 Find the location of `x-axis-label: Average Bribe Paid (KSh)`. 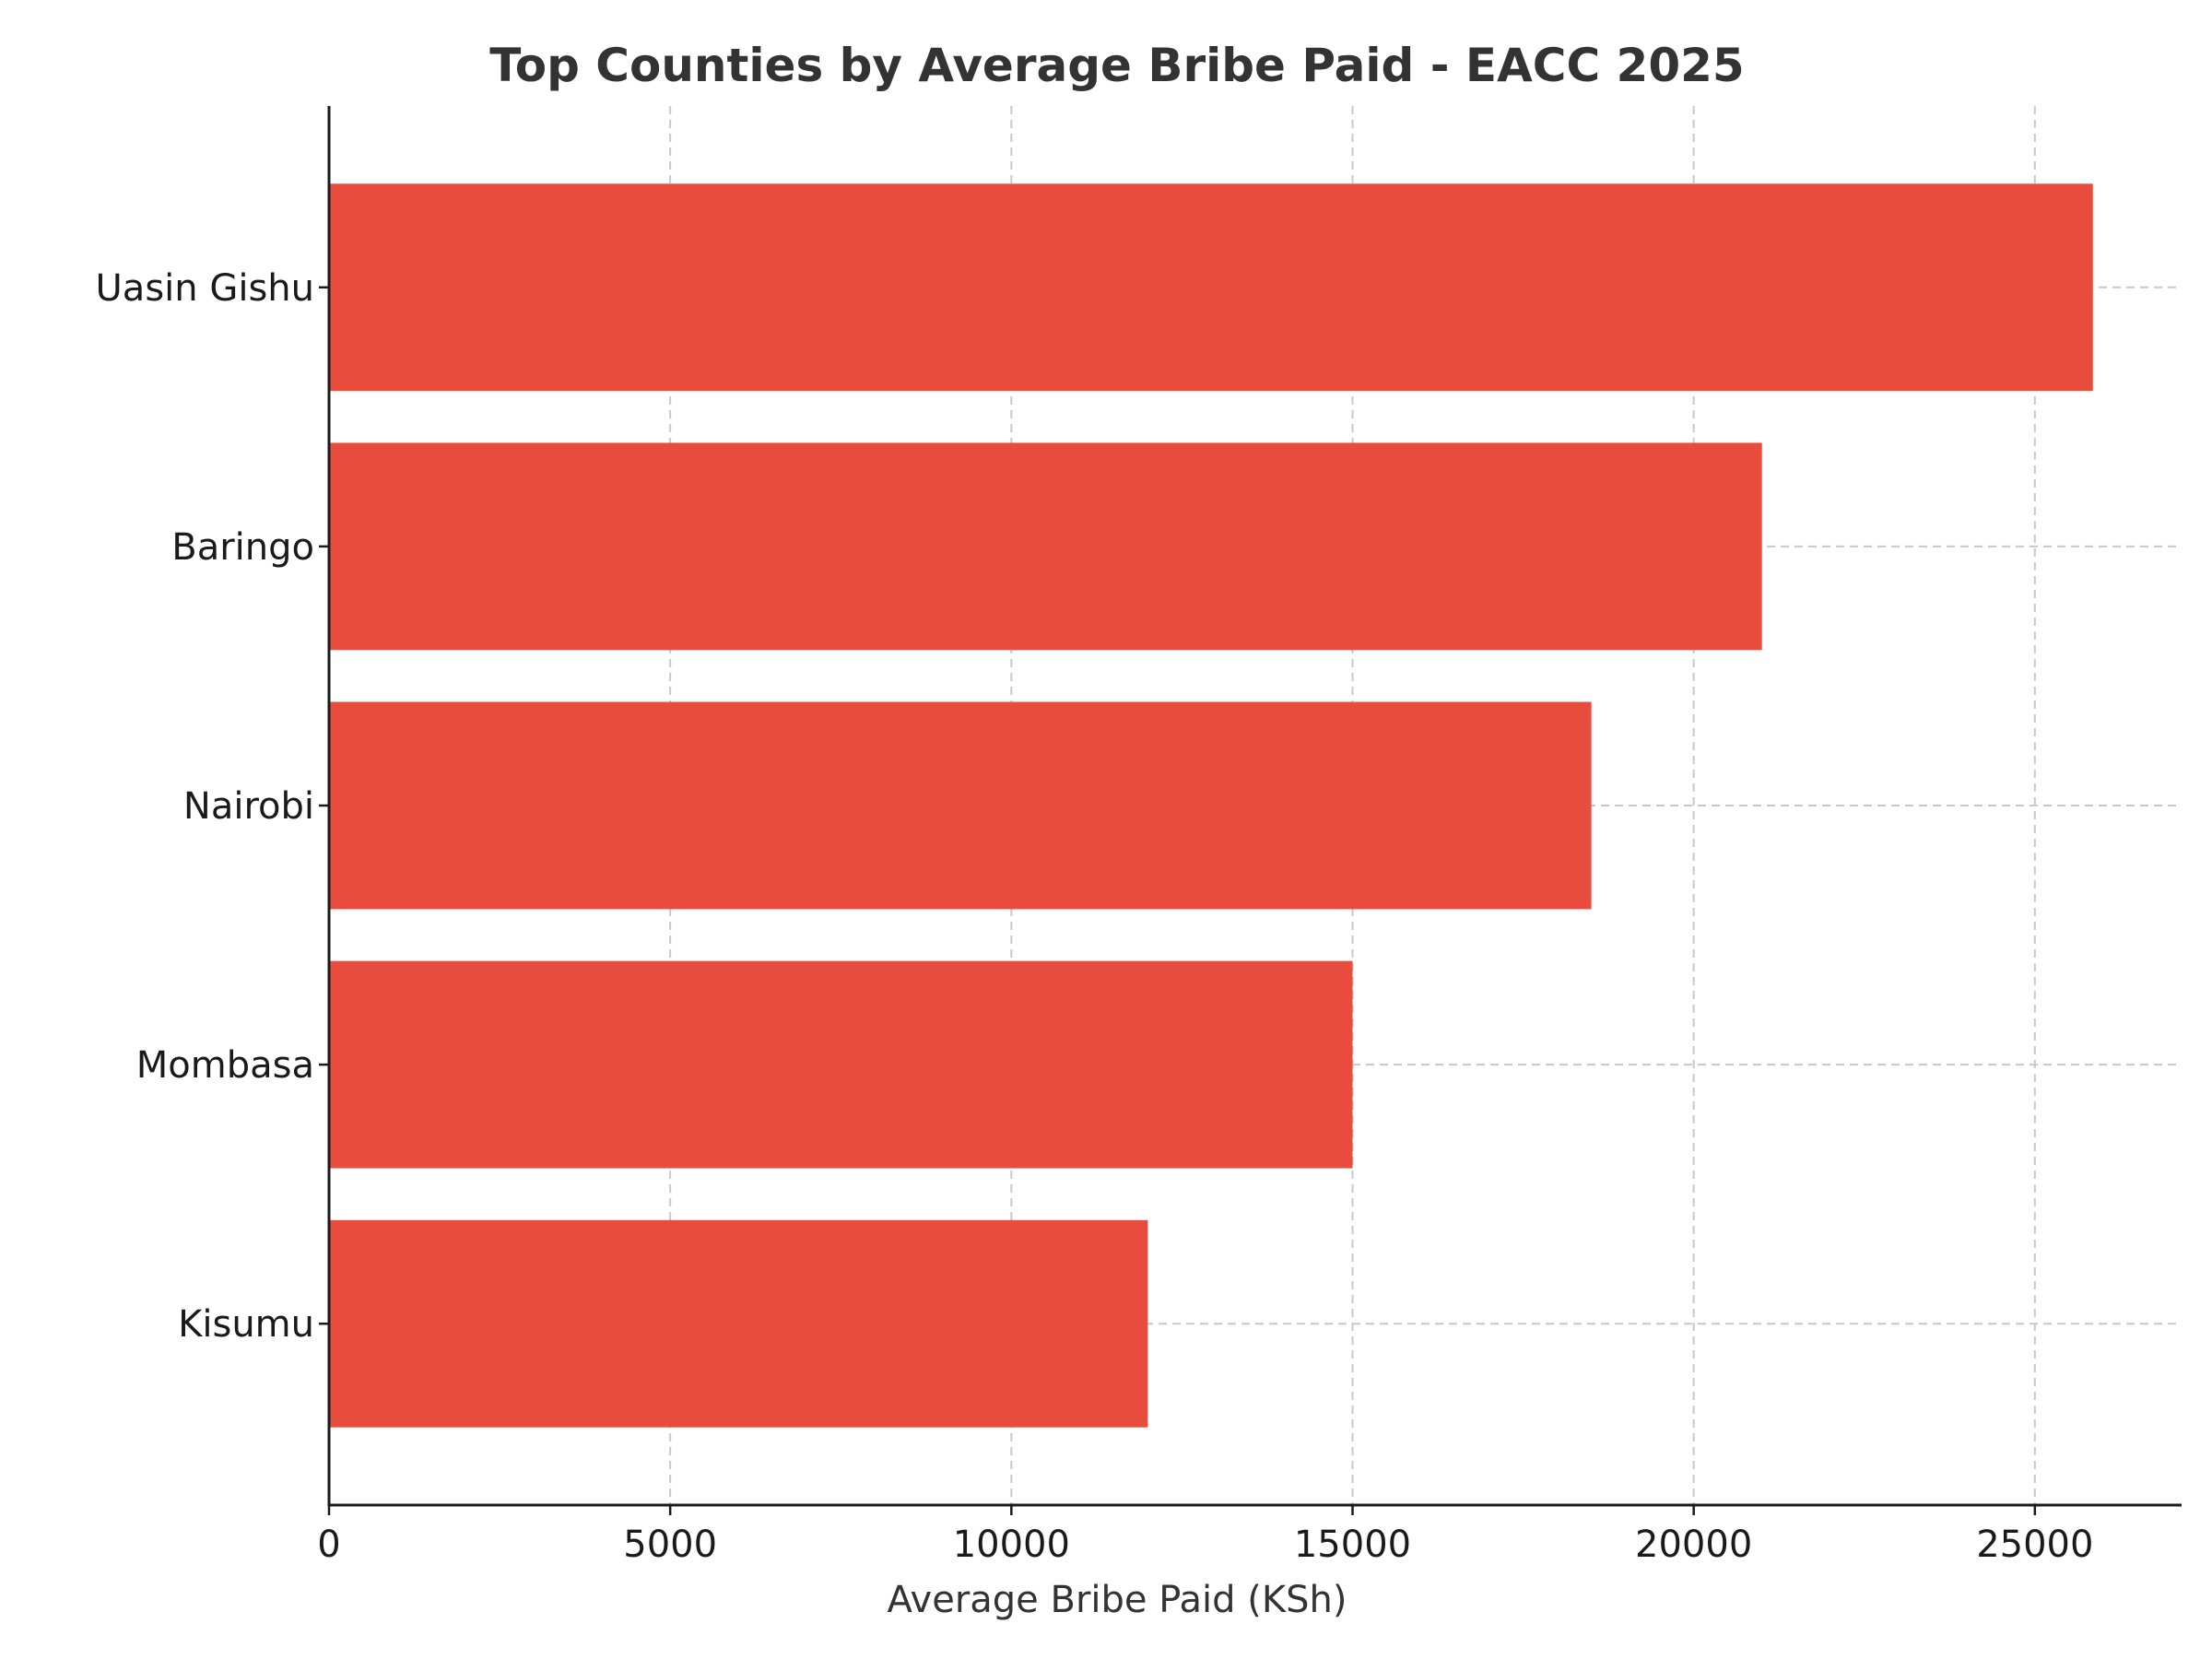

x-axis-label: Average Bribe Paid (KSh) is located at coordinates (1117, 1600).